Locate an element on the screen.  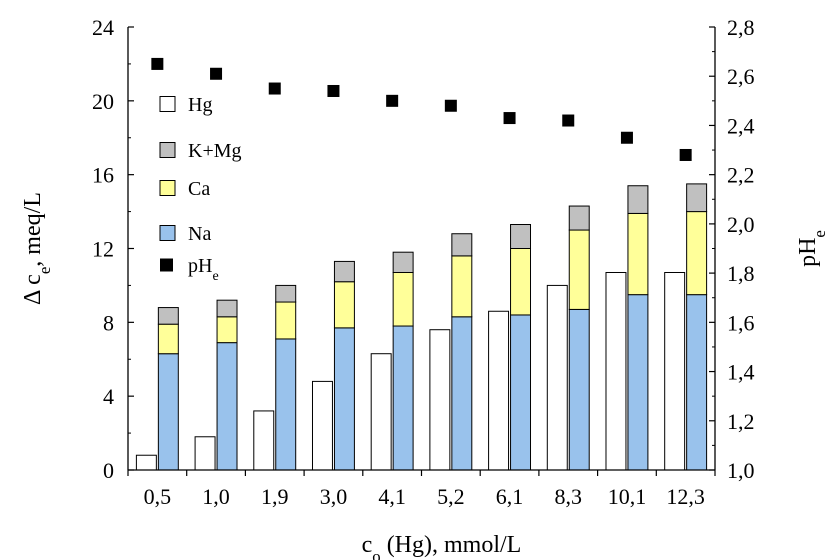
y-tick-label: 8 is located at coordinates (108, 322).